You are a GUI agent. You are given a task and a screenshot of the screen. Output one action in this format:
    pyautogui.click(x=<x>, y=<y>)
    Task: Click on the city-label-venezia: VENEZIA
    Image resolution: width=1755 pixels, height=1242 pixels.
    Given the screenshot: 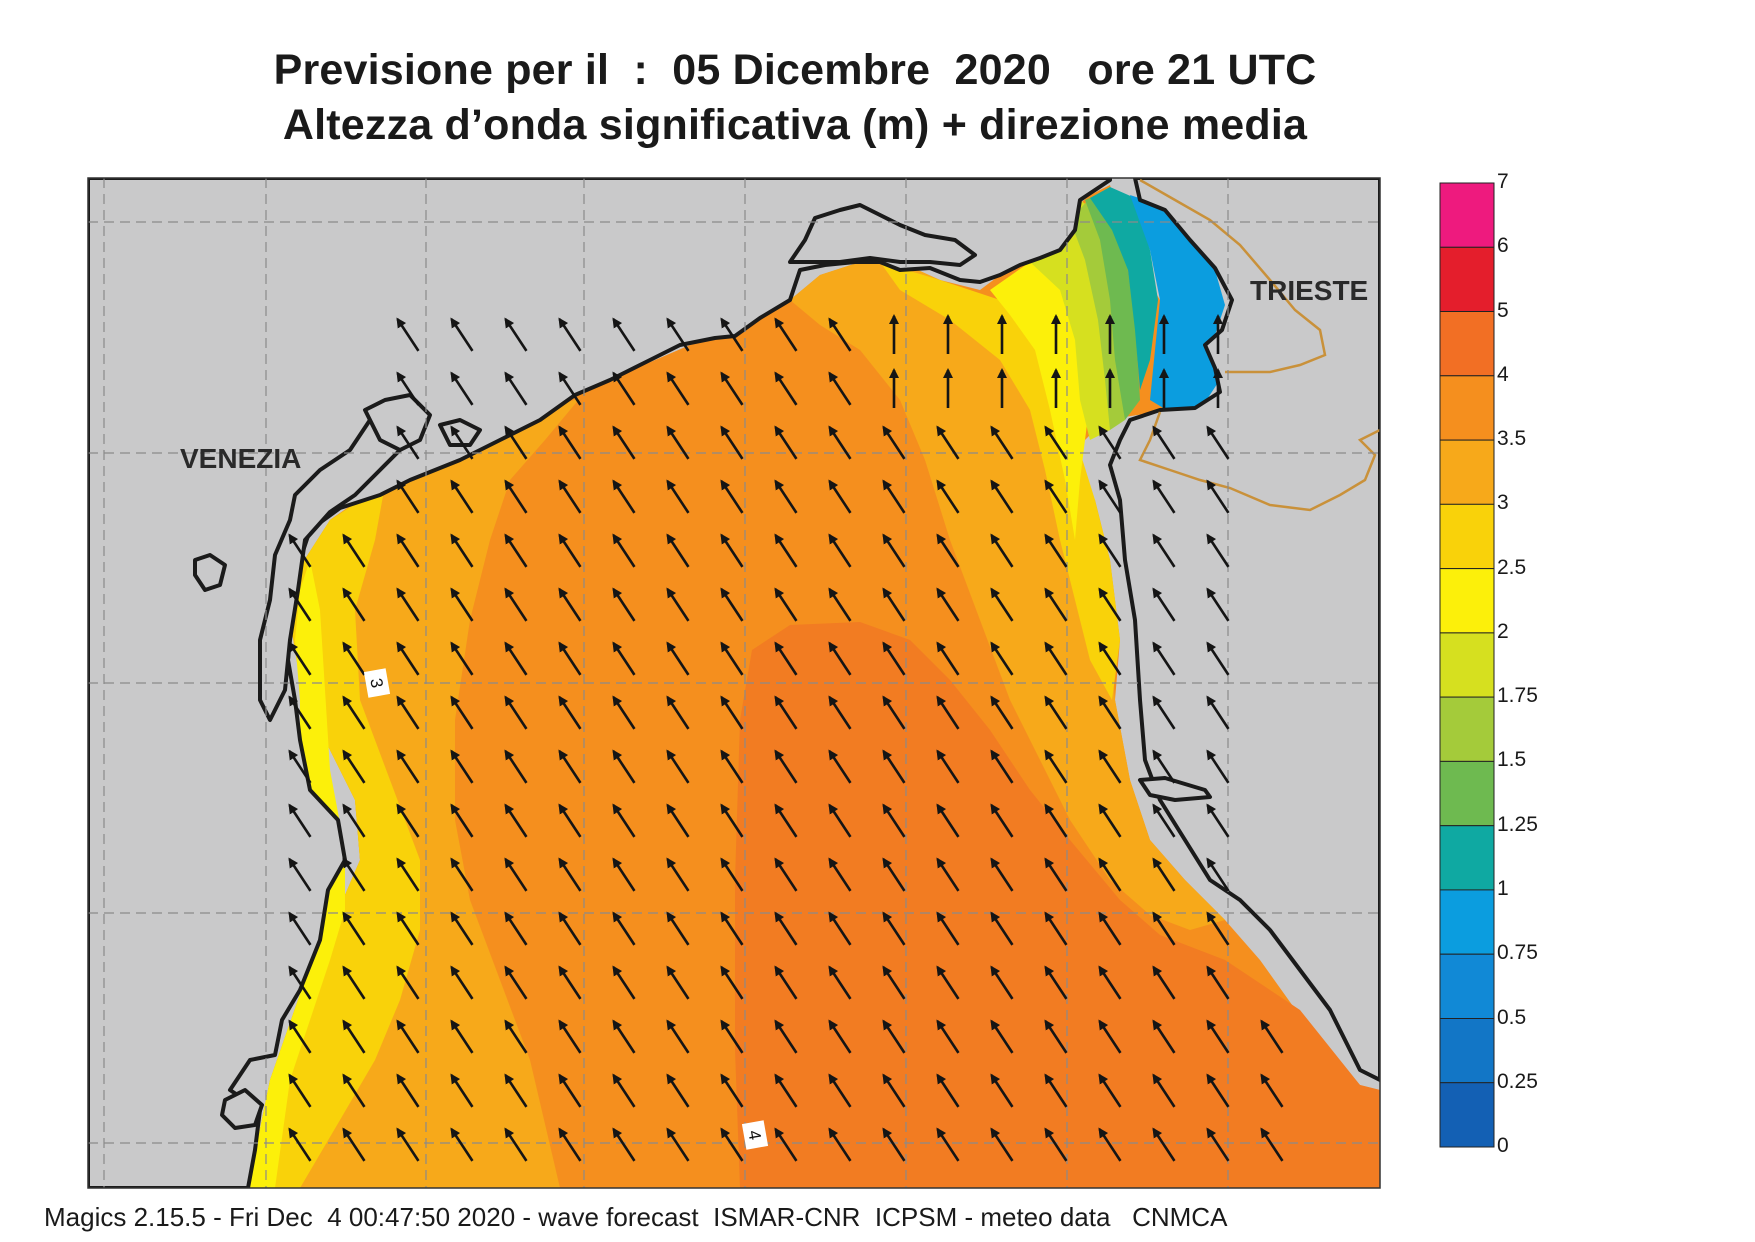 What is the action you would take?
    pyautogui.click(x=240, y=458)
    